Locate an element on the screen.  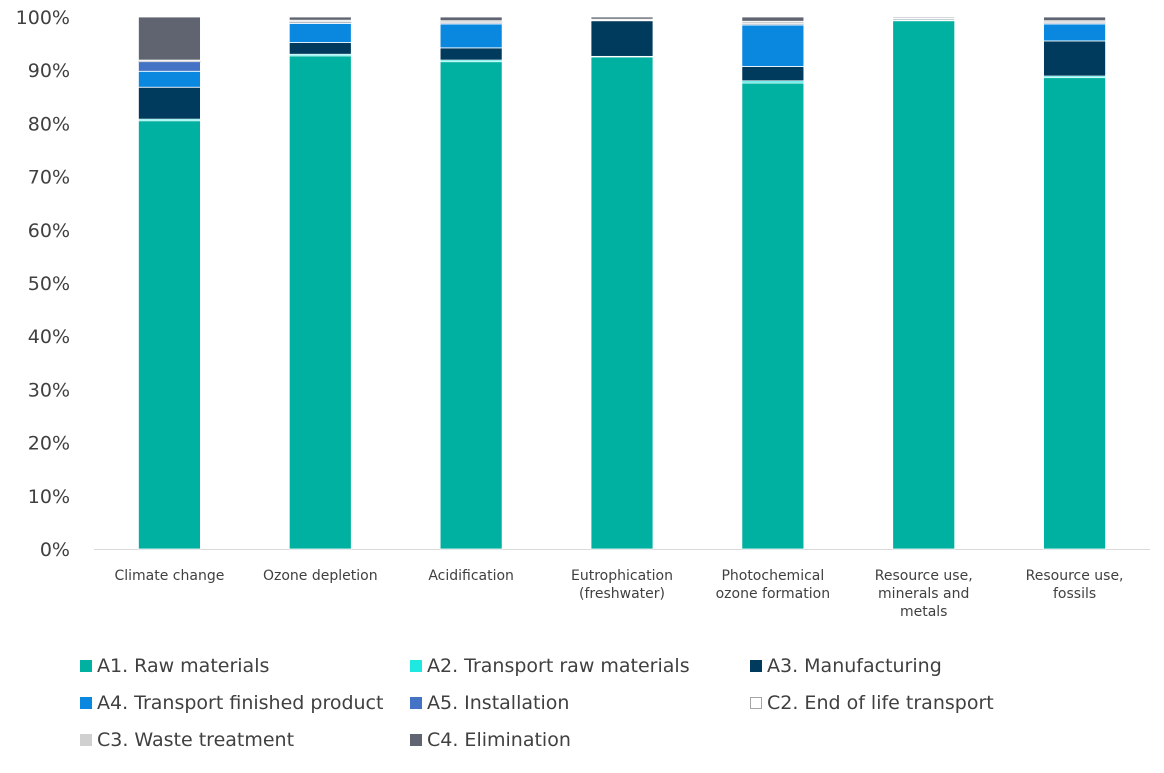
x-category-label: Photochemical ozone formation is located at coordinates (773, 585).